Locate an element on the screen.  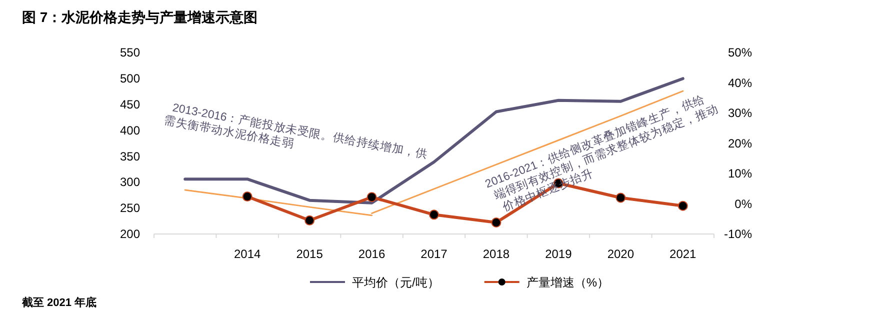
y2-tick-label: 40% is located at coordinates (740, 83).